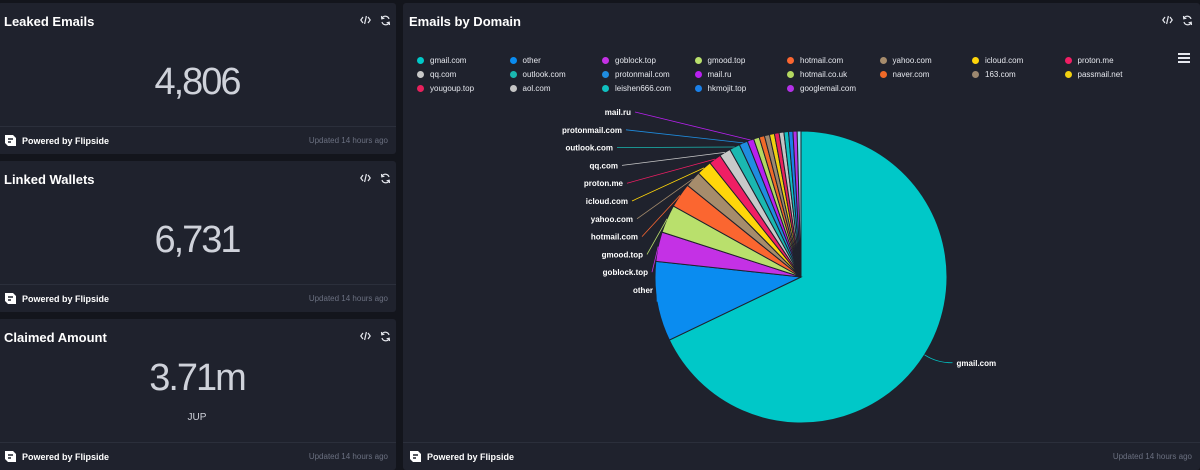 This screenshot has height=470, width=1200. Describe the element at coordinates (977, 363) in the screenshot. I see `pie-label: gmail.com` at that location.